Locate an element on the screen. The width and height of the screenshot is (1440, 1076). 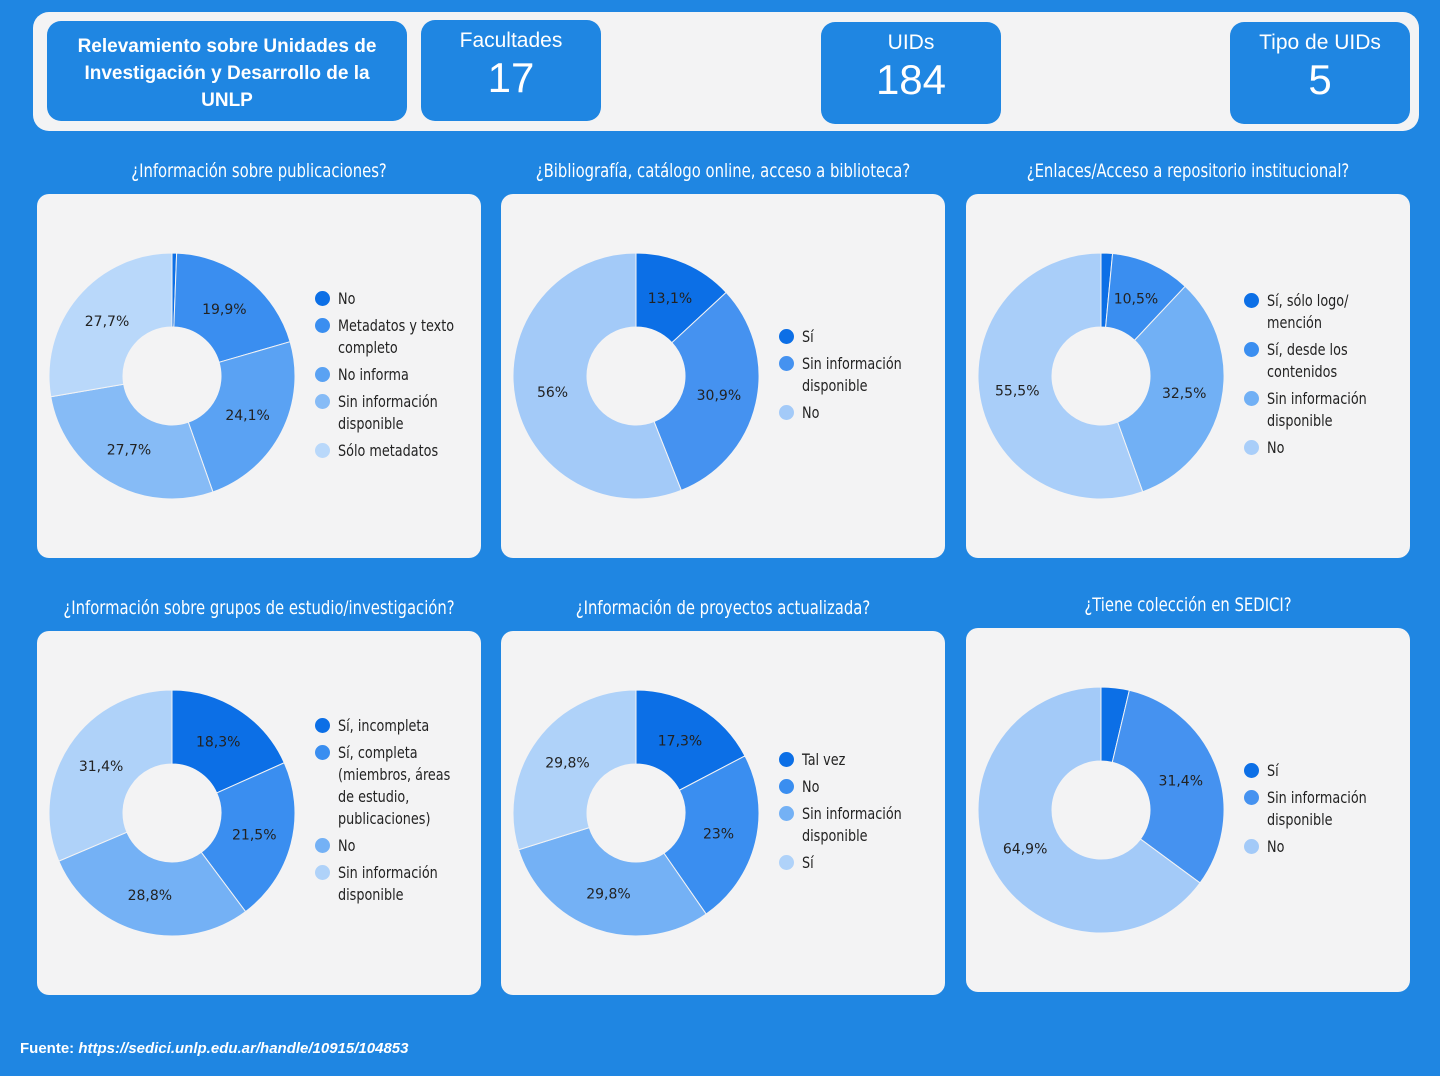
kpi-facultades-value: 17 is located at coordinates (511, 77).